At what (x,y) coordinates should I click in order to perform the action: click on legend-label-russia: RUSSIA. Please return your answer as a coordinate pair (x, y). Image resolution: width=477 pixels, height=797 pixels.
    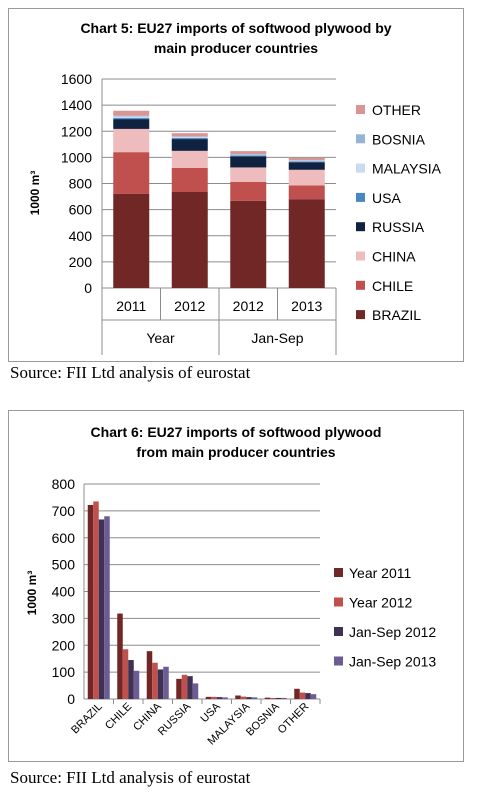
    Looking at the image, I should click on (398, 227).